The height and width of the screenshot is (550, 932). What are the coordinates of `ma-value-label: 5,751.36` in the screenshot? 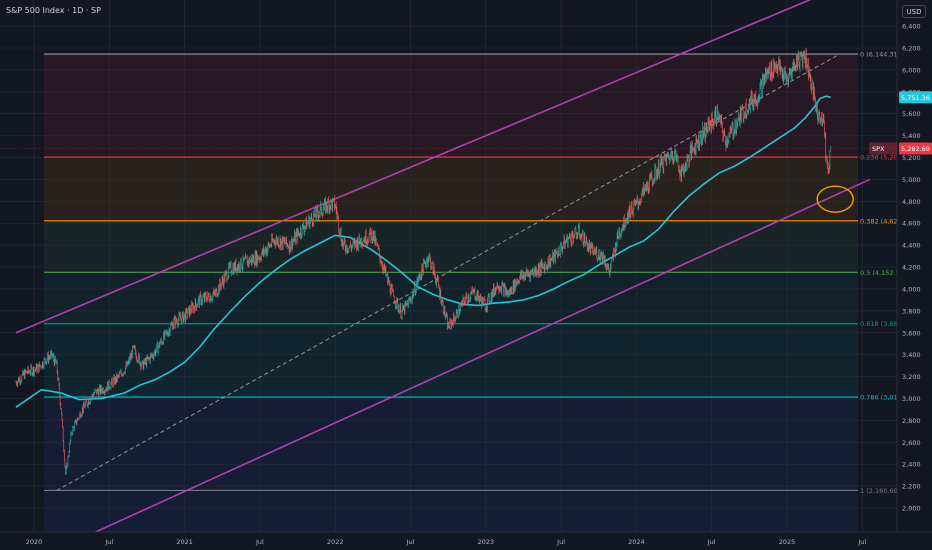 It's located at (915, 98).